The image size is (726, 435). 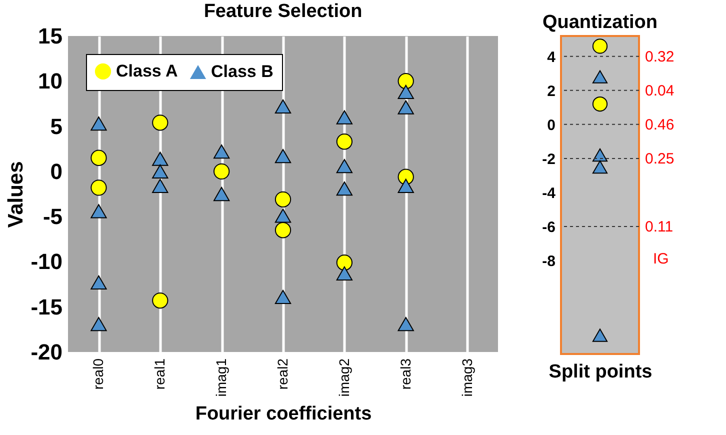 I want to click on legend-label: Class B, so click(x=242, y=72).